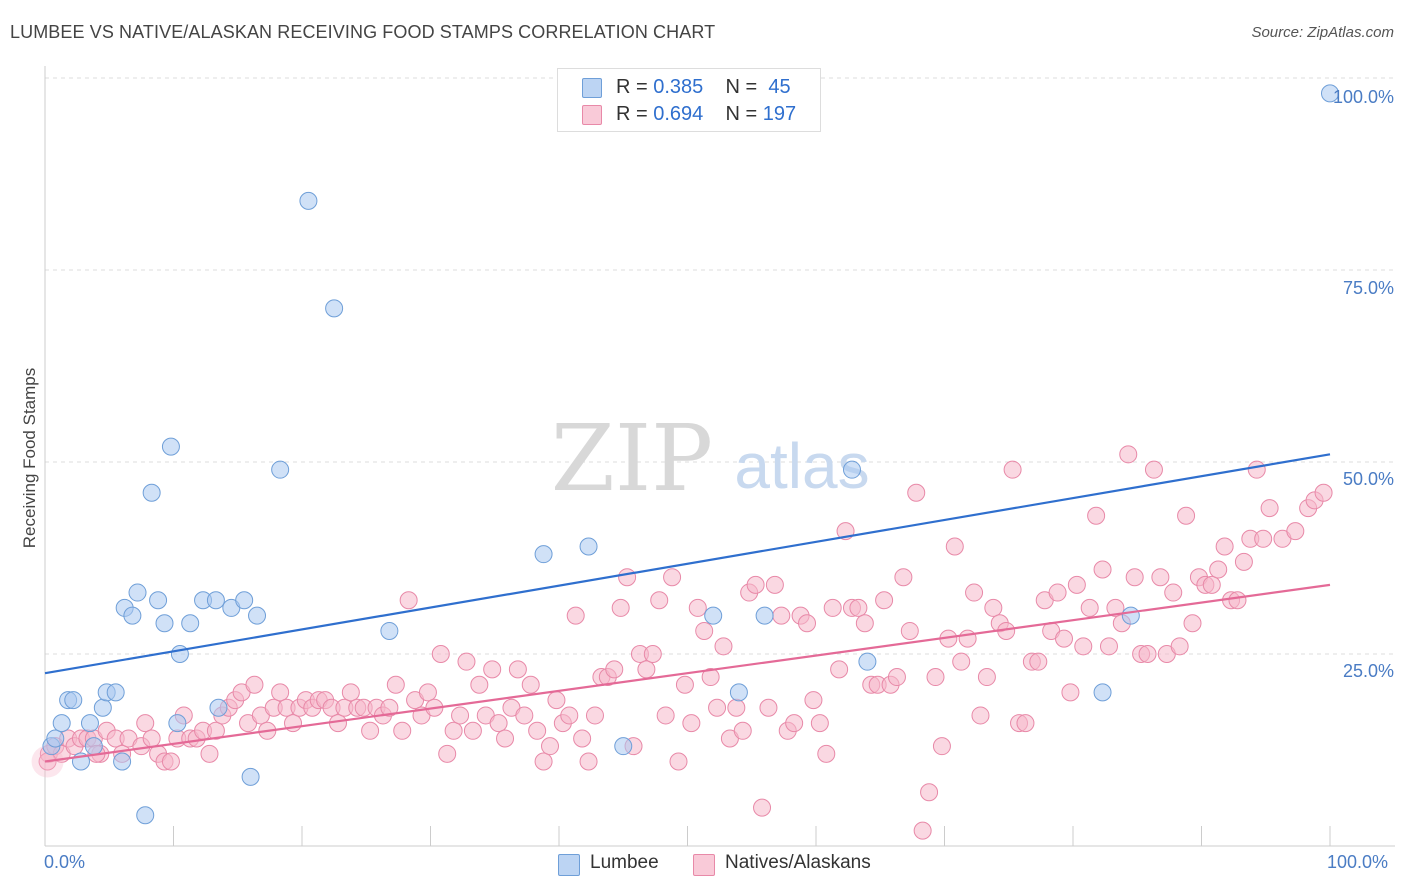  Describe the element at coordinates (1363, 97) in the screenshot. I see `y-tick-label: 100.0%` at that location.